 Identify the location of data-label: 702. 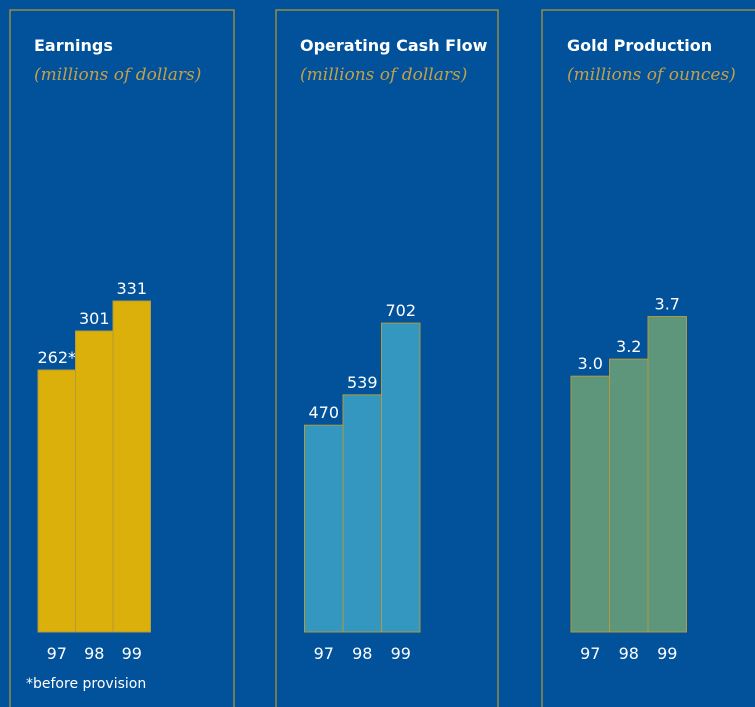
(400, 310).